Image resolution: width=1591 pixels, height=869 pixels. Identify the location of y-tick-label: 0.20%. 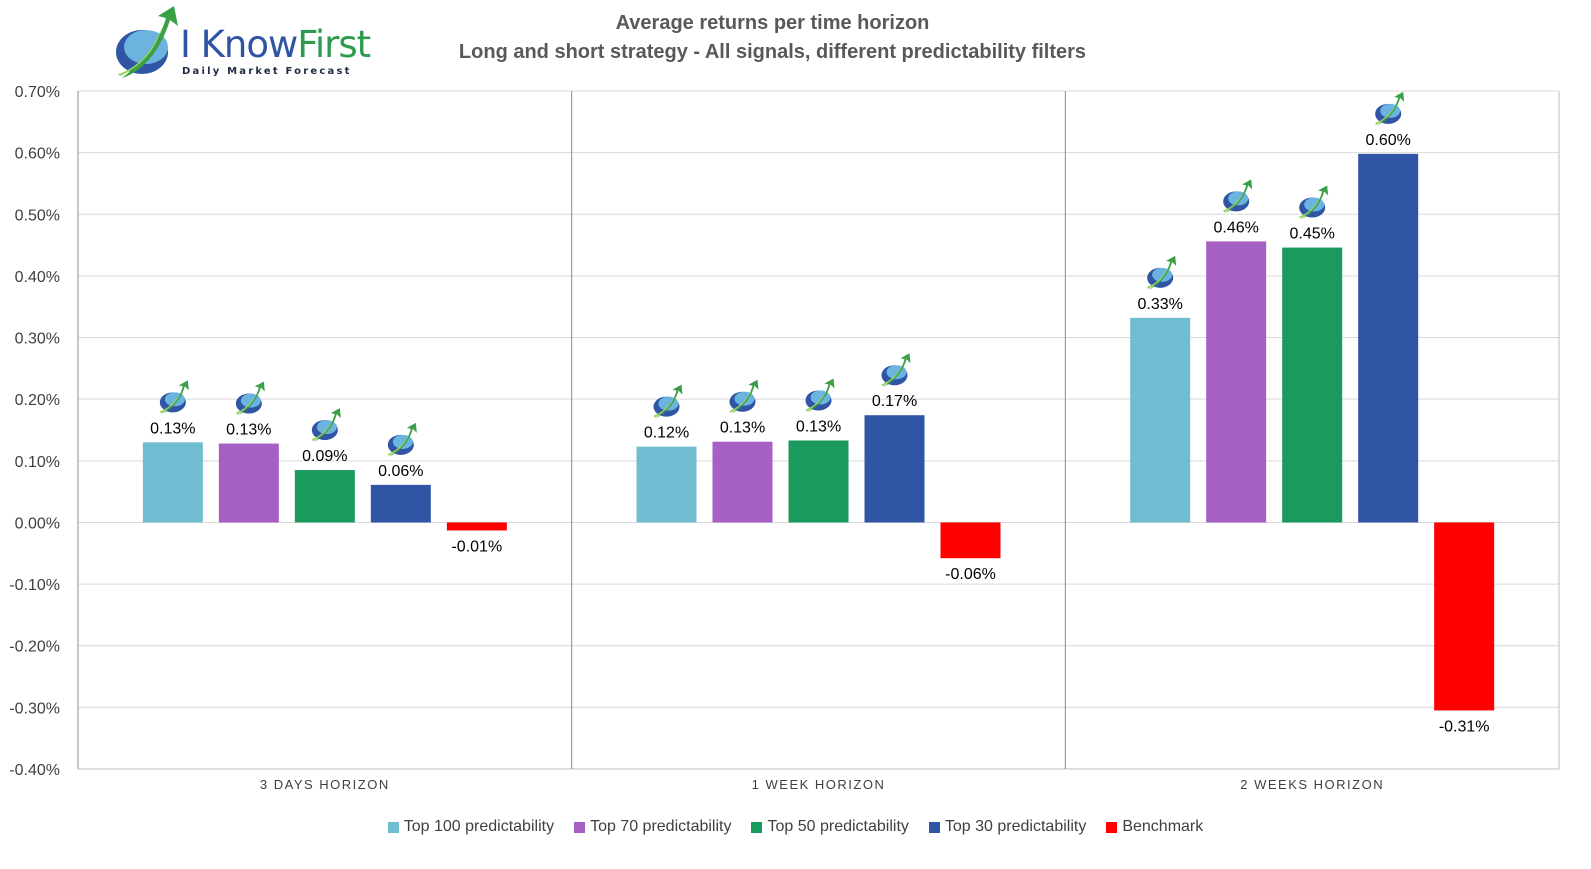
(37, 400).